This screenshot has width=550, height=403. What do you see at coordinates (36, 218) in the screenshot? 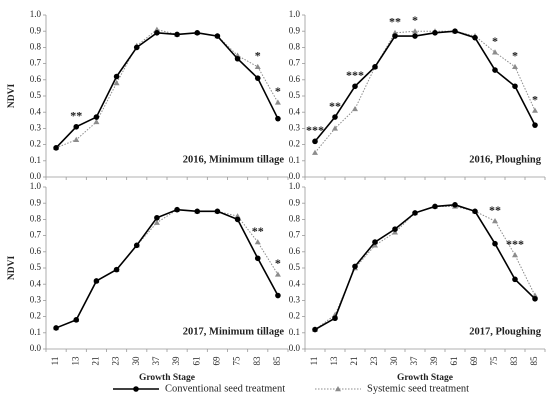
I see `y-tick-label: 0.8` at bounding box center [36, 218].